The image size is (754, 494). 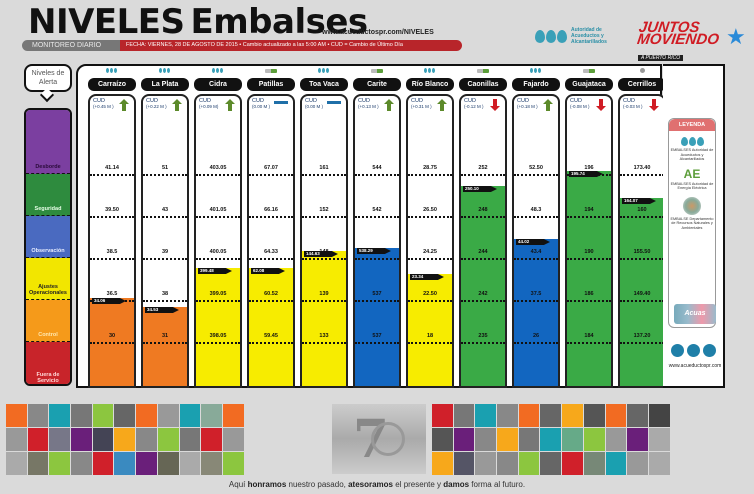 I want to click on threshold-value: 173.40, so click(x=642, y=168).